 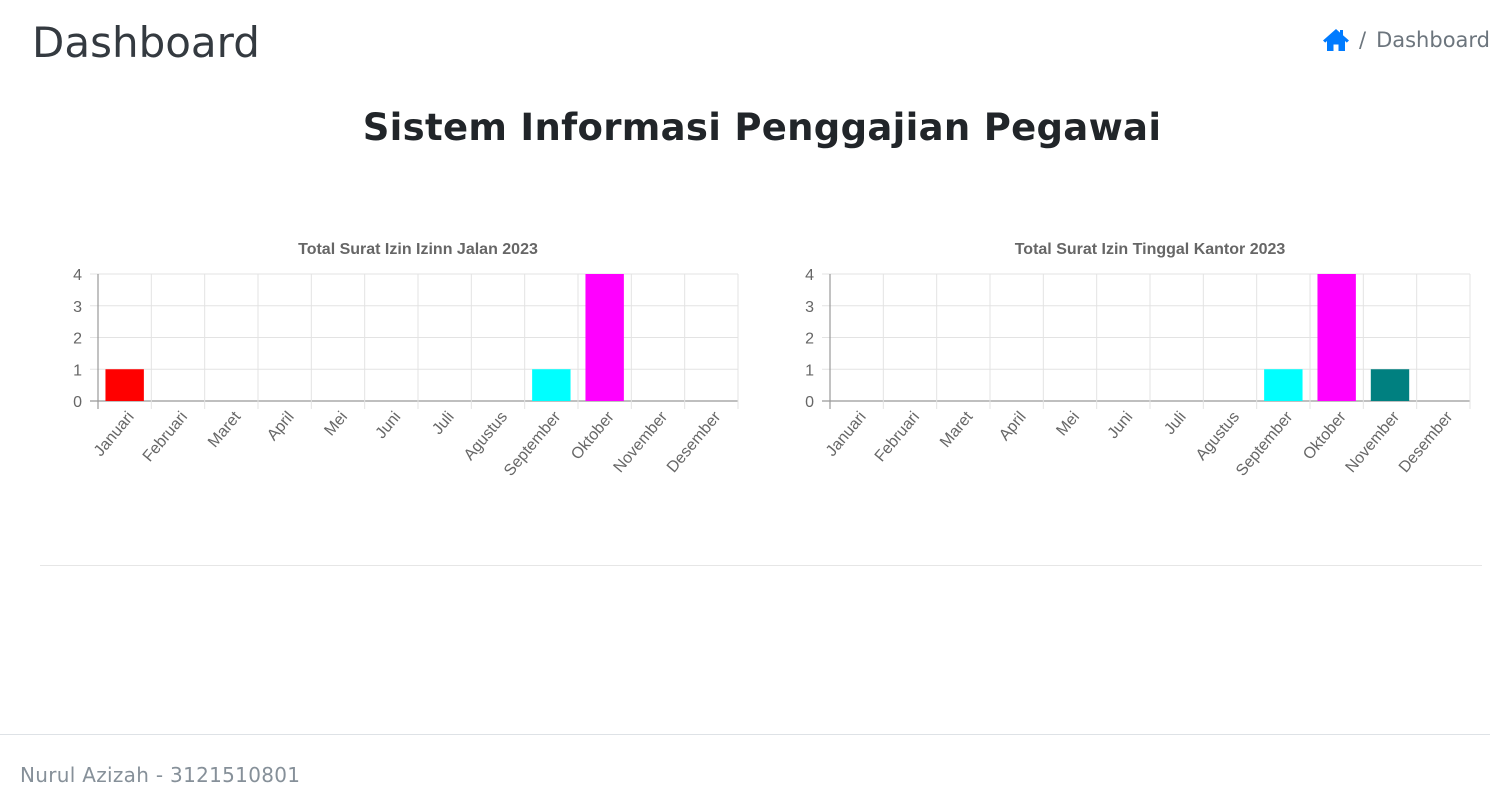 What do you see at coordinates (1390, 385) in the screenshot?
I see `chart-right-bar-november` at bounding box center [1390, 385].